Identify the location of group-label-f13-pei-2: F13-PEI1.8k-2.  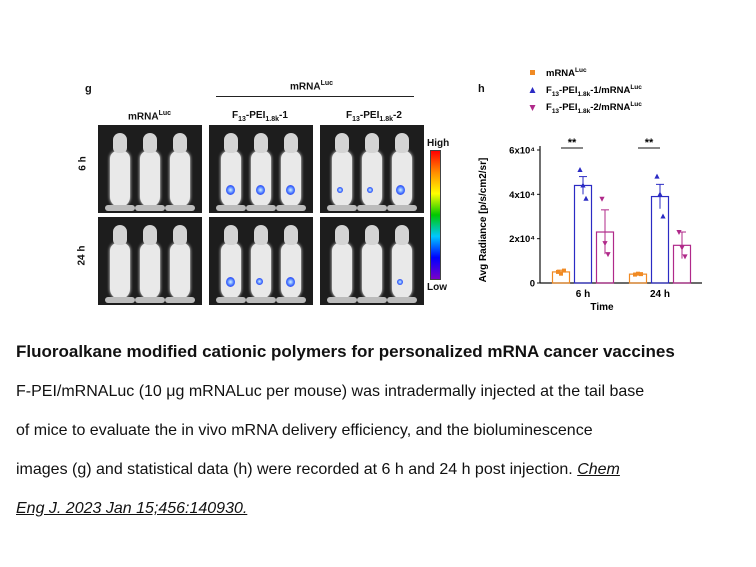
(374, 116).